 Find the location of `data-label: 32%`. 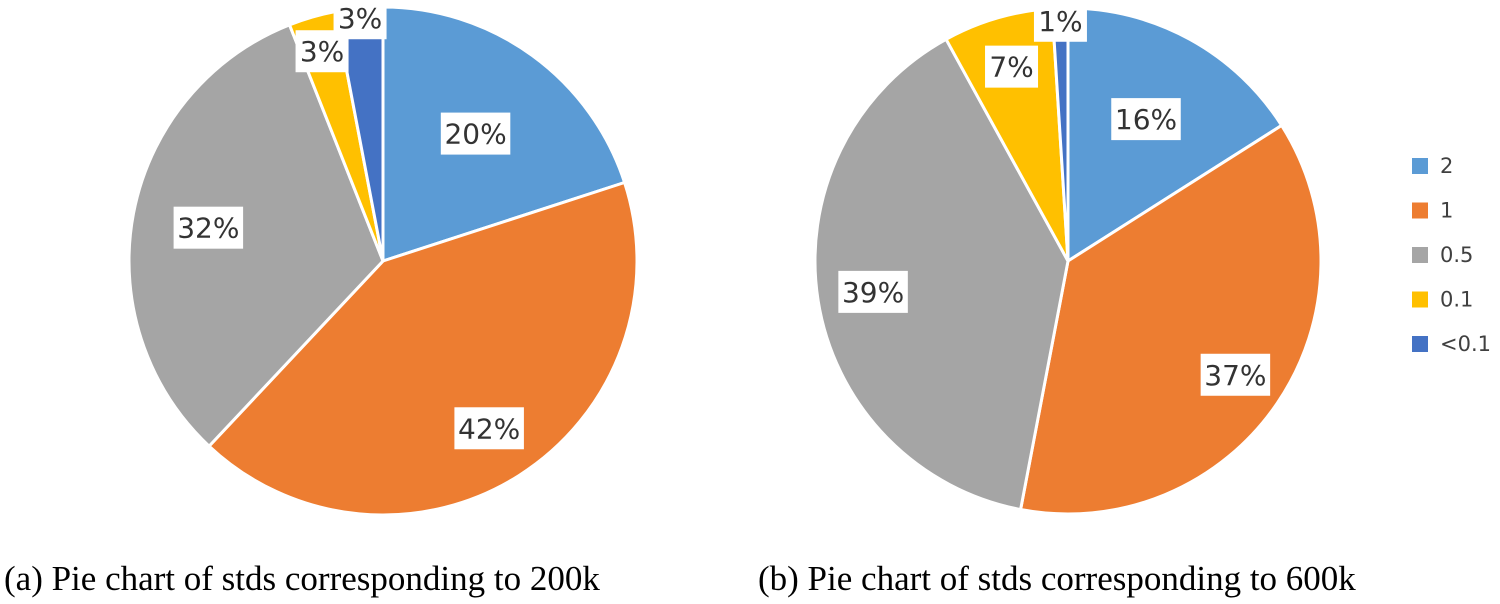

data-label: 32% is located at coordinates (208, 227).